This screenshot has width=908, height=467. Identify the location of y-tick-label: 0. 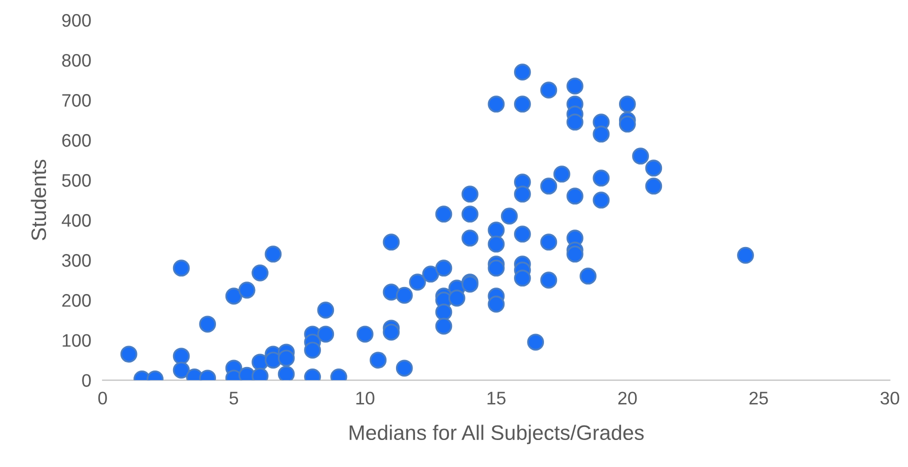
(86, 380).